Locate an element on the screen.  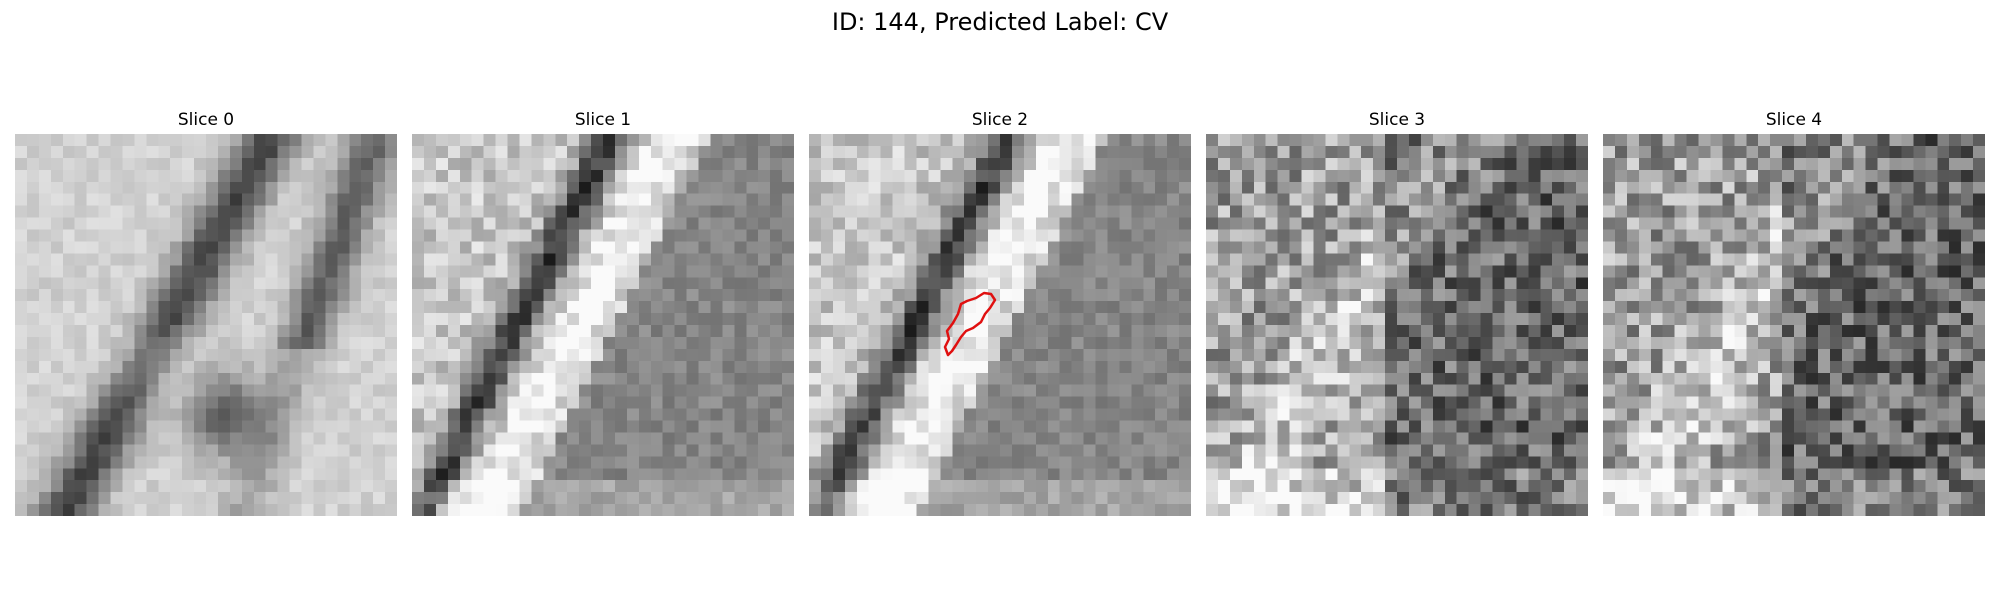
slice-title: Slice 3 is located at coordinates (1397, 120).